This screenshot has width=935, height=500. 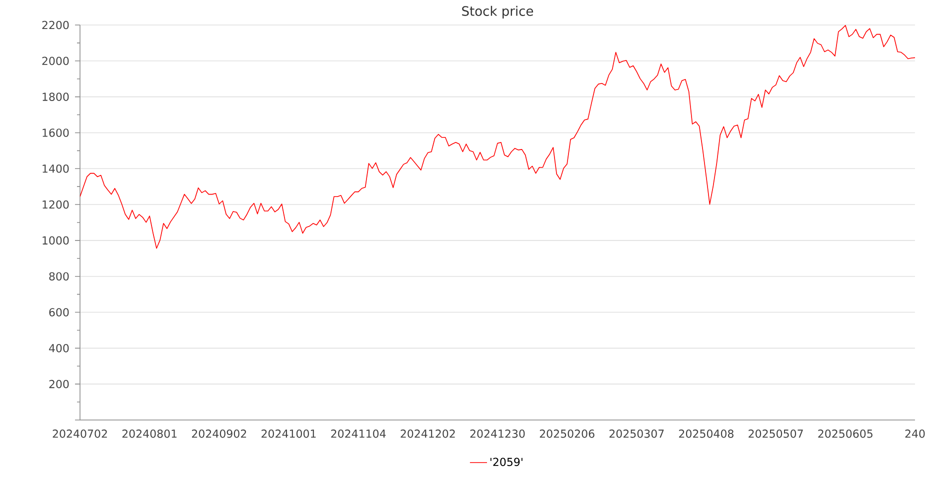 I want to click on x-tick-label: 20250408, so click(x=706, y=434).